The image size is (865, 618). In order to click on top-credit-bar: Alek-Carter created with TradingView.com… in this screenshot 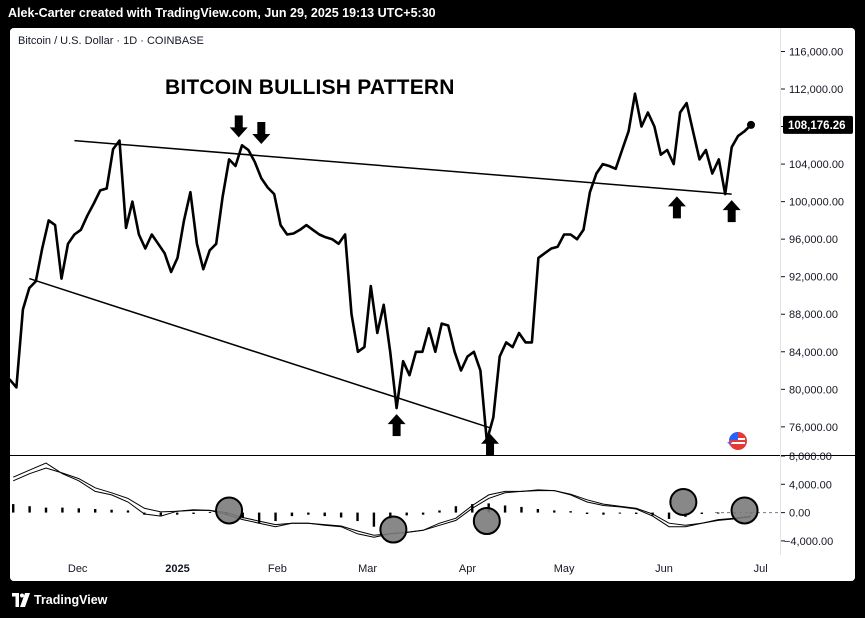, I will do `click(432, 14)`.